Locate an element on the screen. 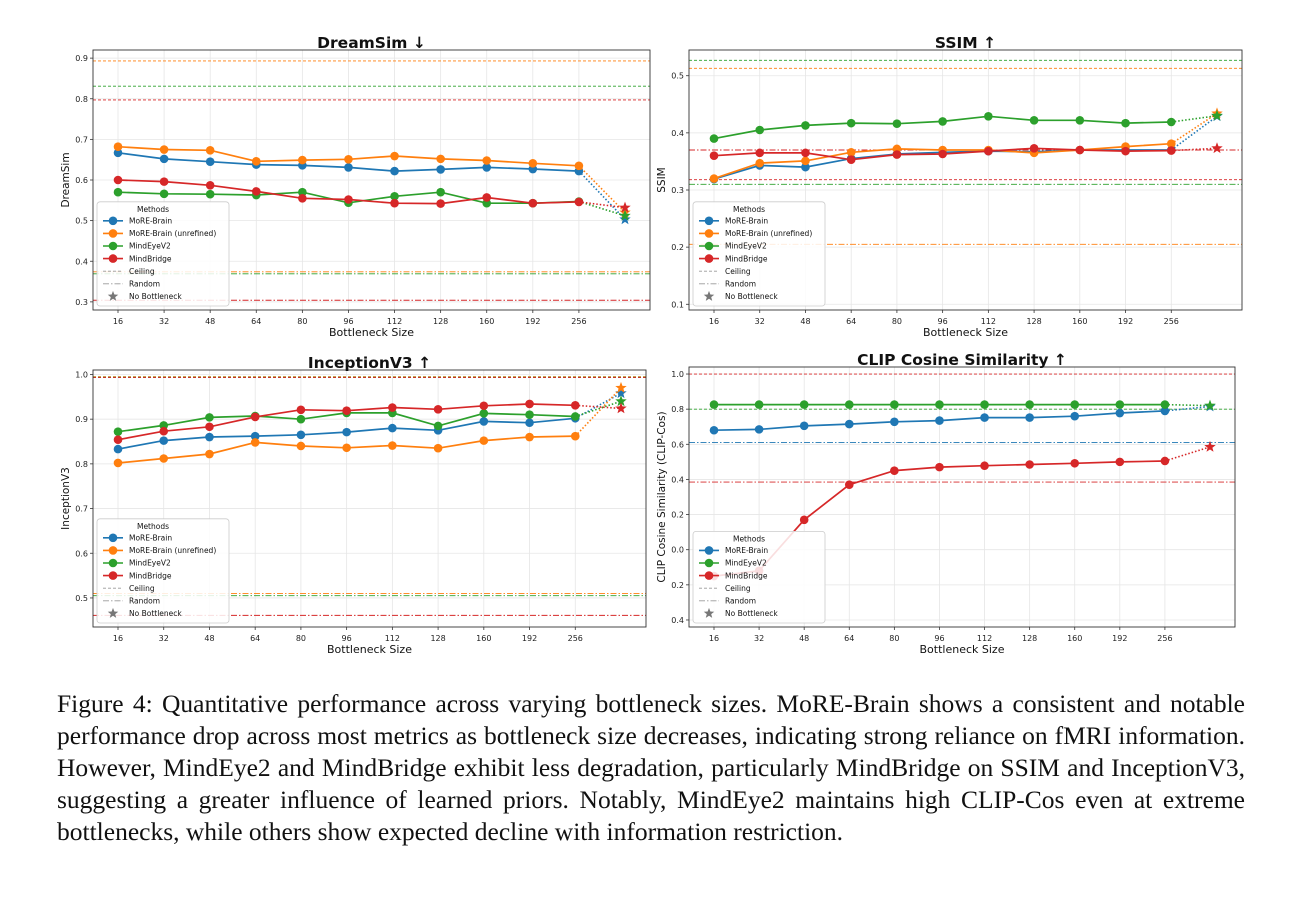  y-axis-label: CLIP Cosine Similarity (CLIP-Cos) is located at coordinates (662, 496).